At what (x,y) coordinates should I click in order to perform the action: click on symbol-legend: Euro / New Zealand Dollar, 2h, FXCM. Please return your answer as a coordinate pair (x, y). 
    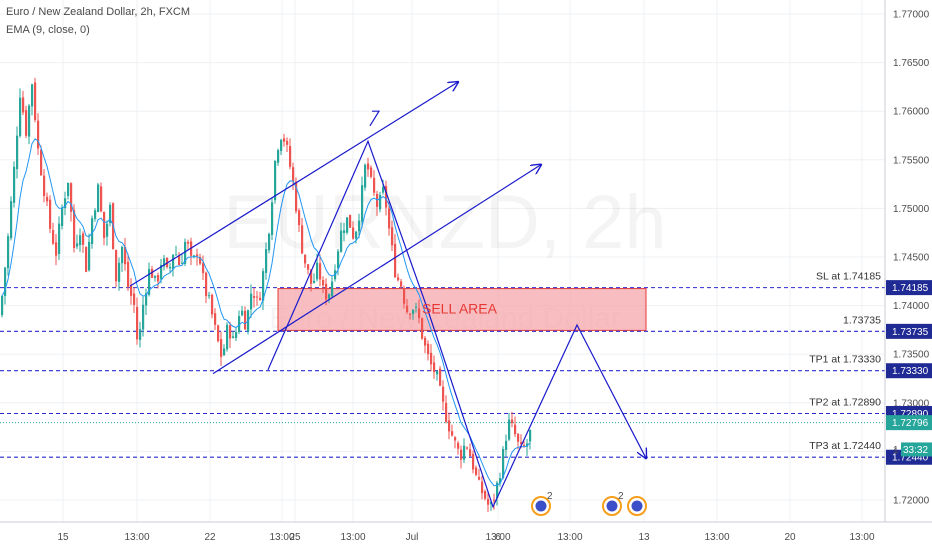
    Looking at the image, I should click on (98, 12).